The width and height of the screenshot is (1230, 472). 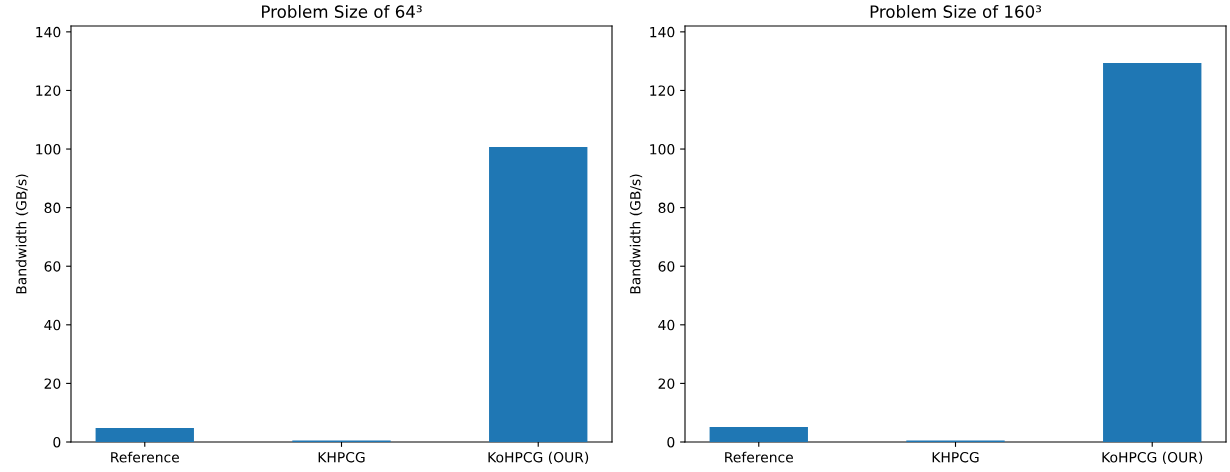 What do you see at coordinates (342, 11) in the screenshot?
I see `chart-title: Problem Size of 64³` at bounding box center [342, 11].